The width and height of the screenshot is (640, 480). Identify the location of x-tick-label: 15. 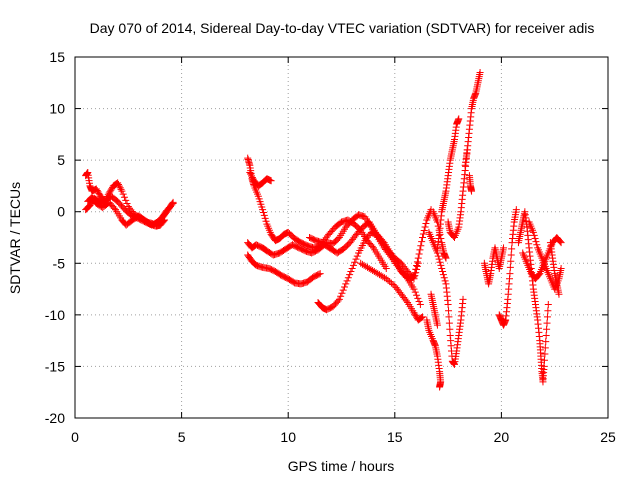
(395, 437).